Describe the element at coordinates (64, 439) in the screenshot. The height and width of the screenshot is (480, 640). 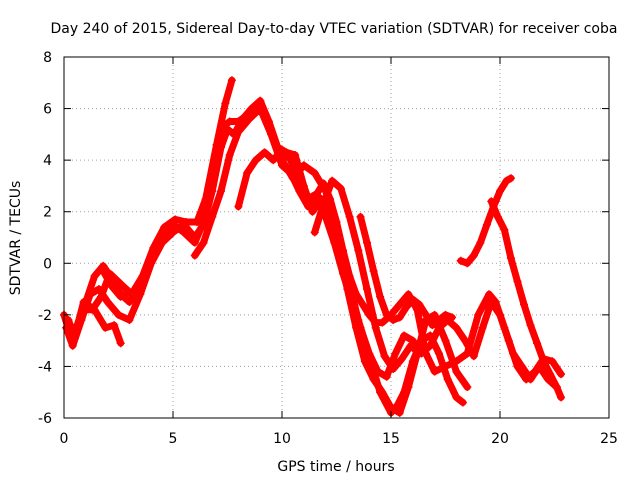
I see `x-tick-label: 0` at that location.